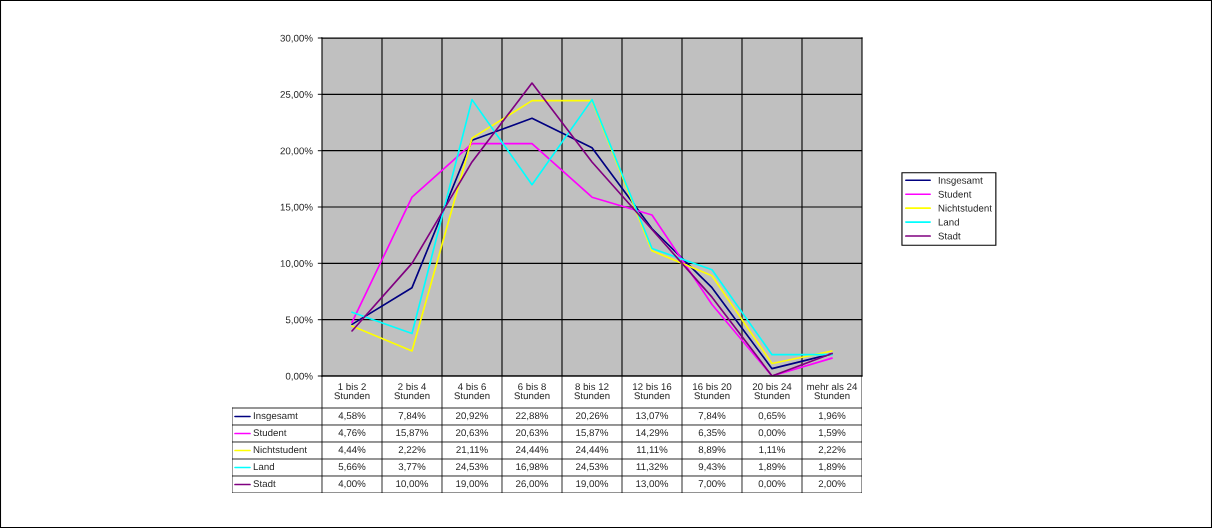  Describe the element at coordinates (352, 416) in the screenshot. I see `data-label: 4,58%` at that location.